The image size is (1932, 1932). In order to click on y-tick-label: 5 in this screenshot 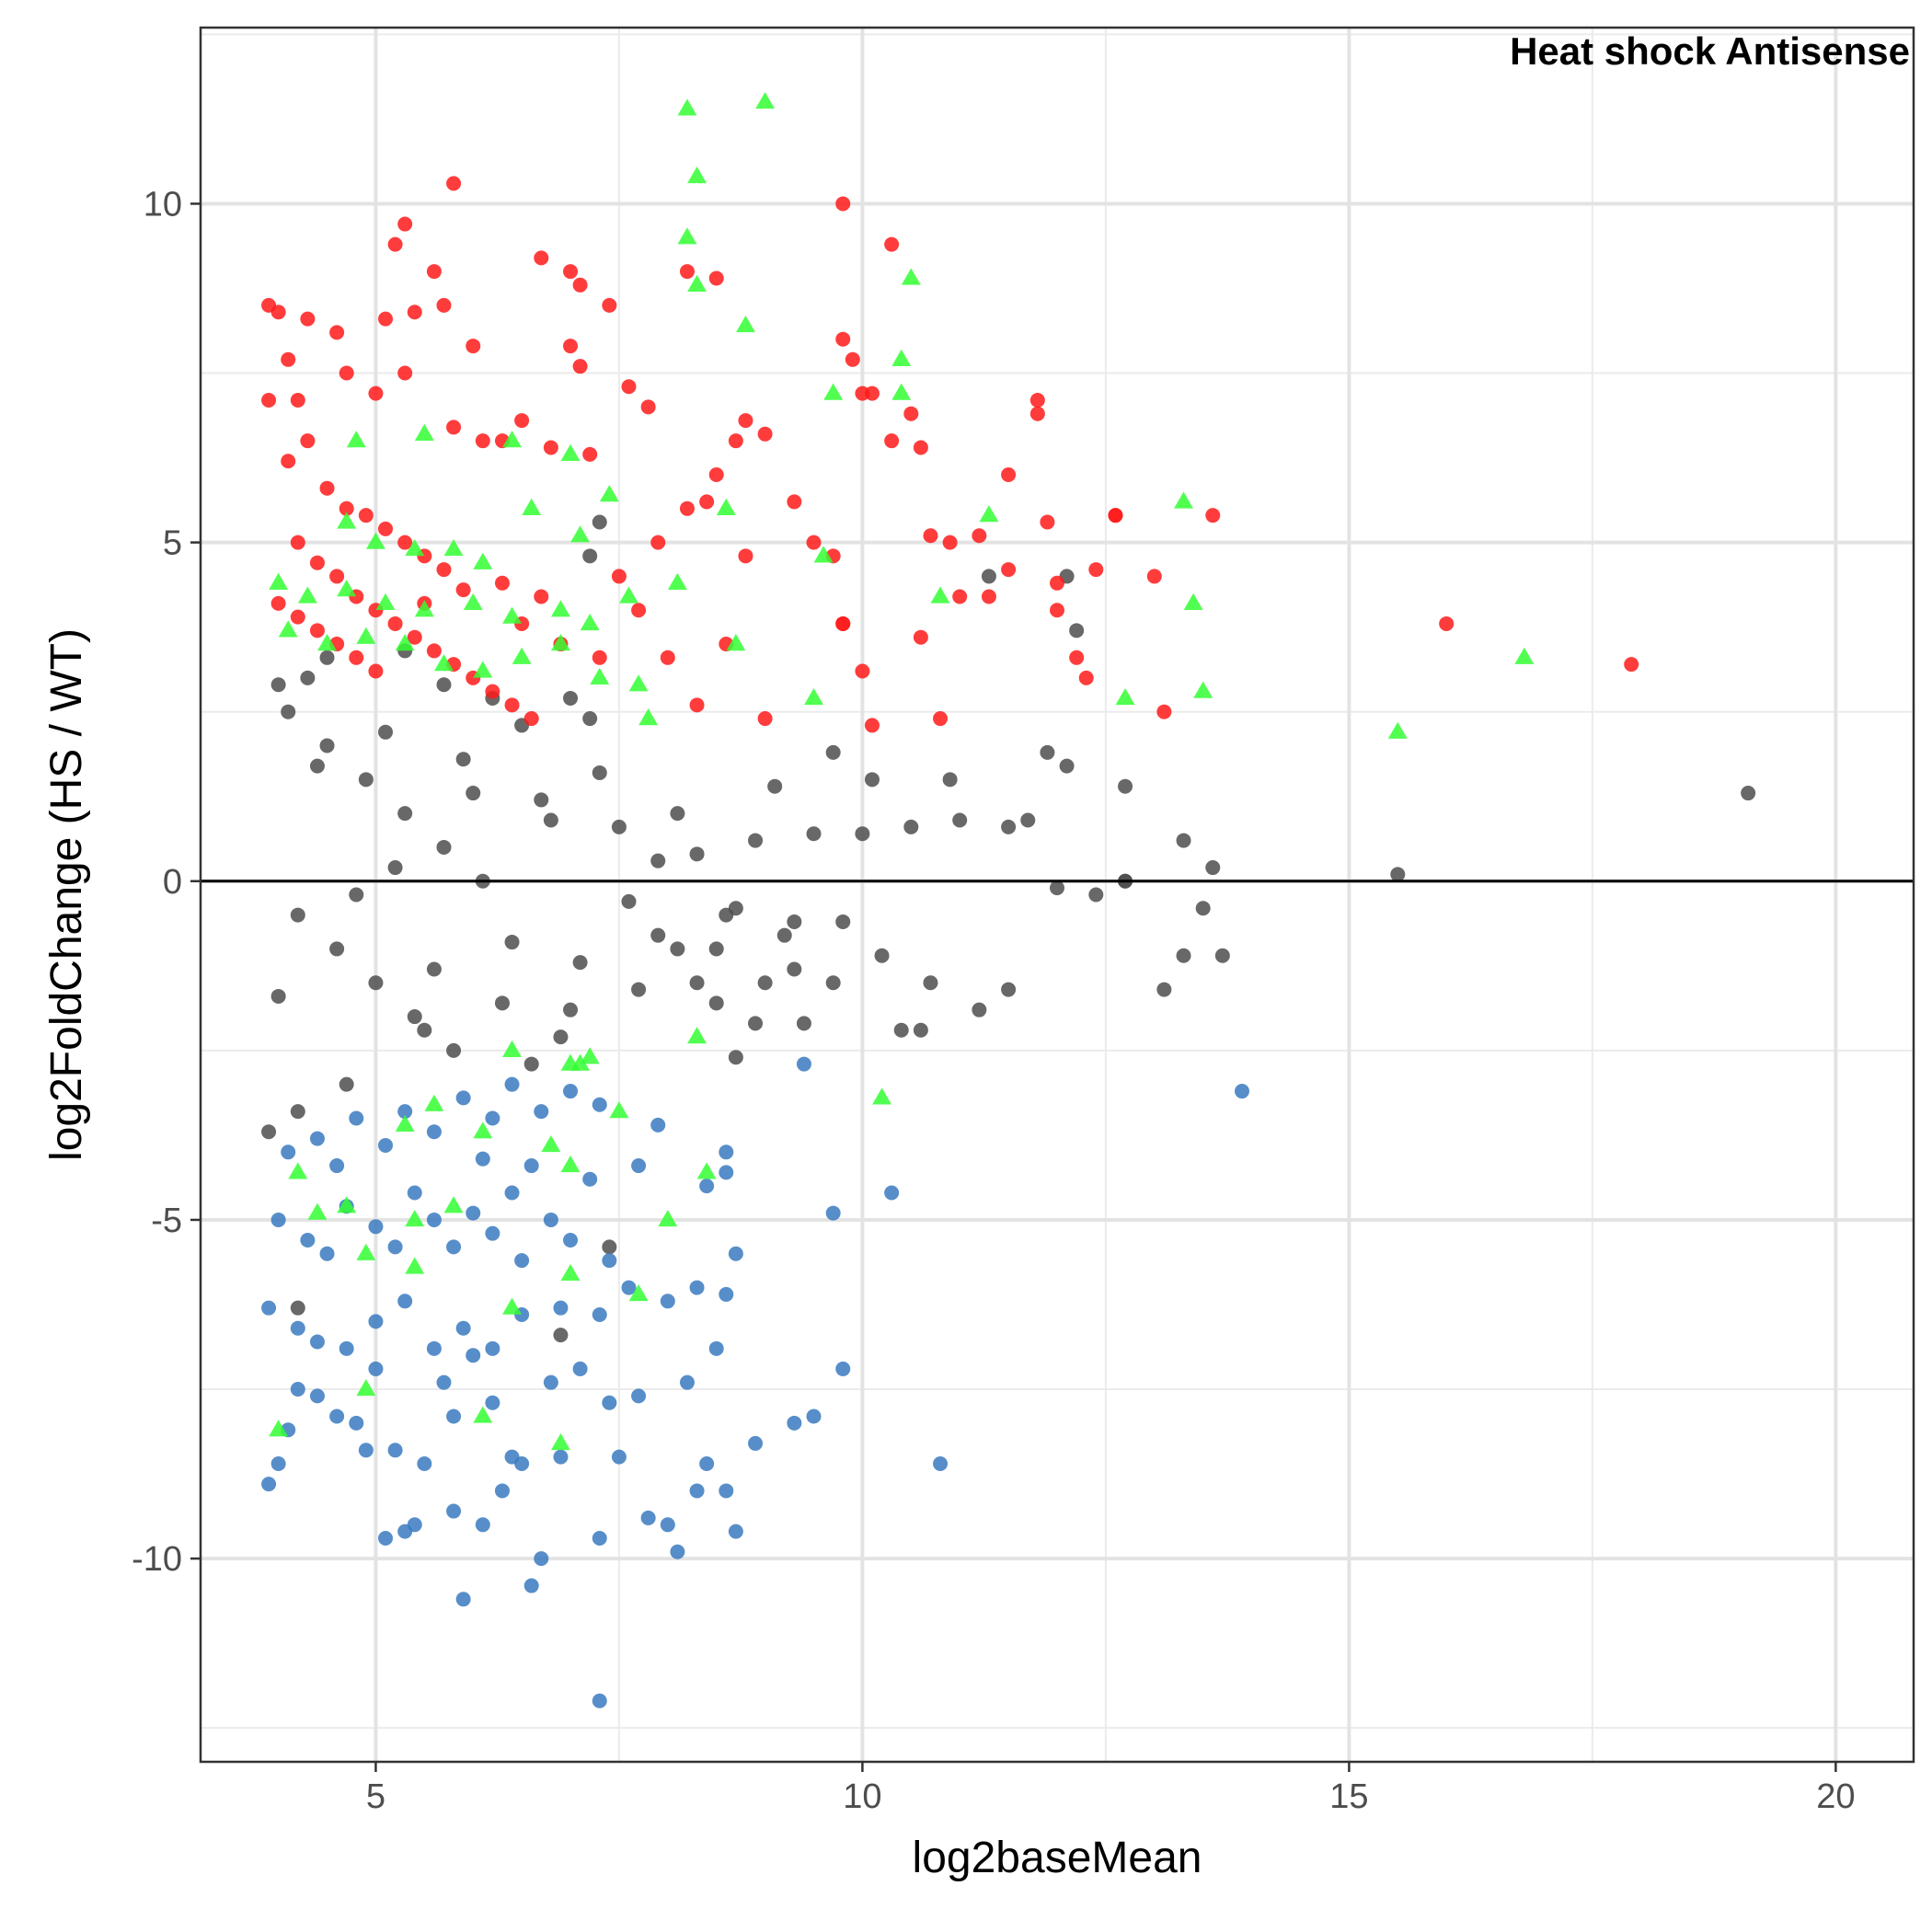, I will do `click(172, 543)`.